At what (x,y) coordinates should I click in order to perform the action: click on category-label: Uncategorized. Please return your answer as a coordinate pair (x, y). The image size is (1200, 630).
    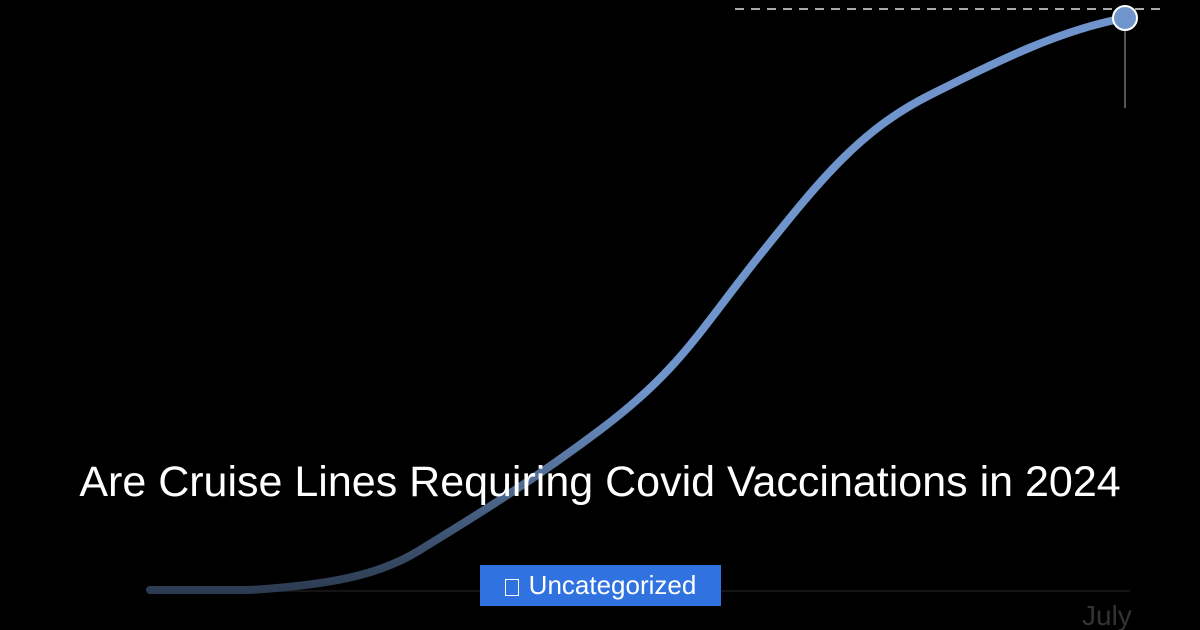
    Looking at the image, I should click on (612, 585).